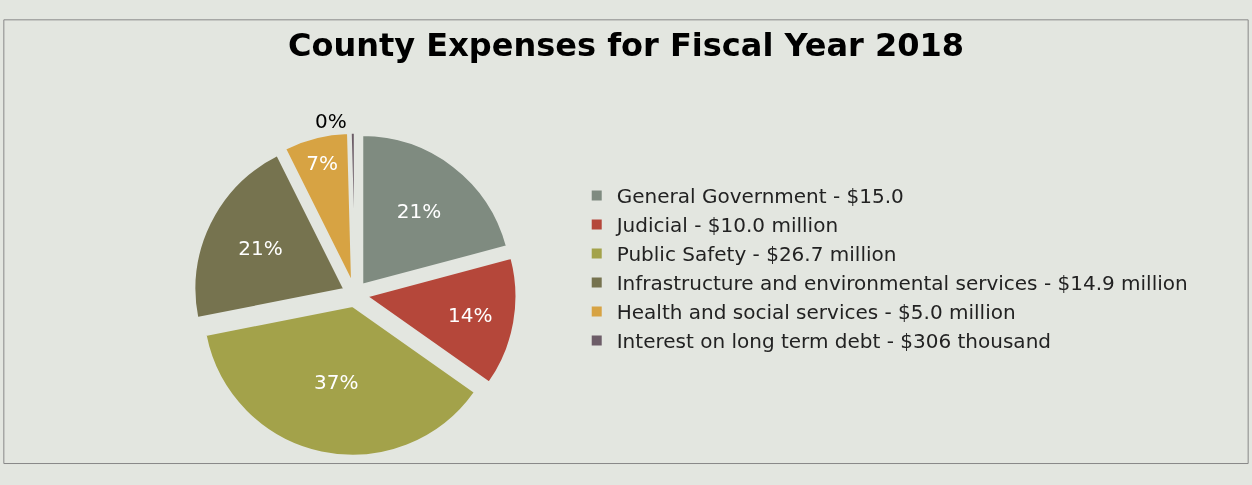 The image size is (1252, 485). Describe the element at coordinates (322, 163) in the screenshot. I see `data-label: 7%` at that location.